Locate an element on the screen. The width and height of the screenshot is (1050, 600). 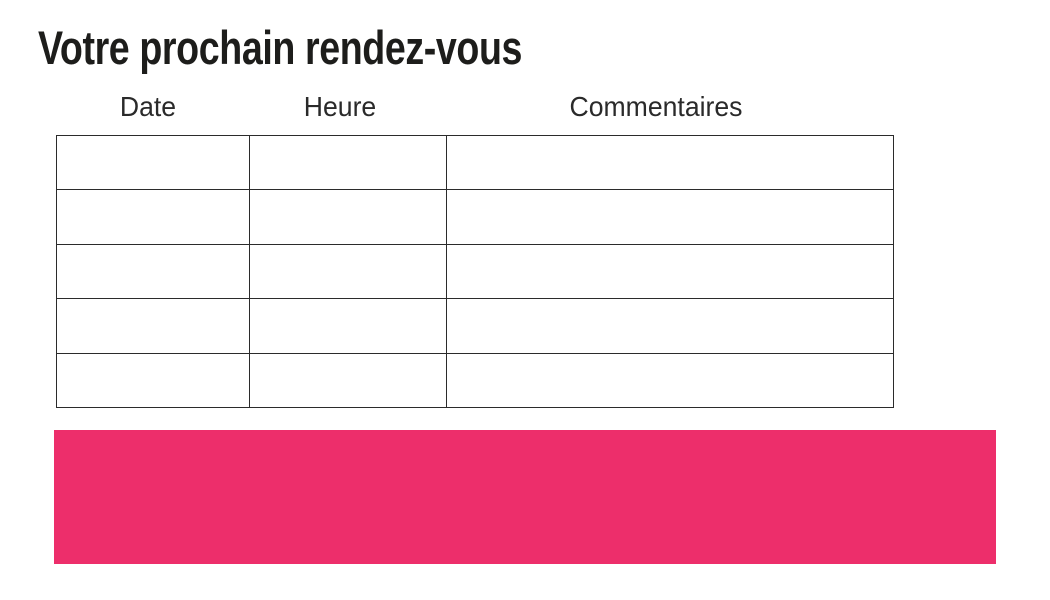
page-title: Votre prochain rendez-vous is located at coordinates (280, 47).